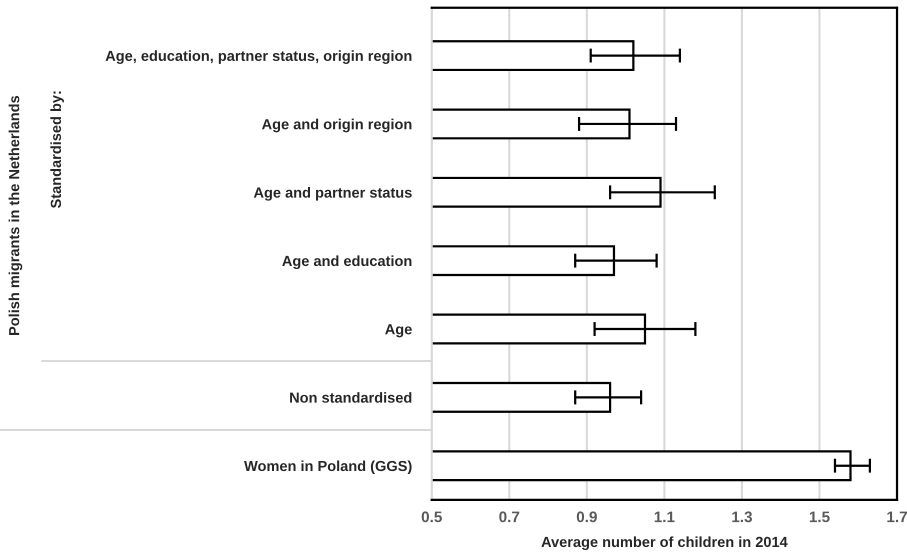 The width and height of the screenshot is (907, 553). Describe the element at coordinates (398, 331) in the screenshot. I see `y-tick-label: Age` at that location.